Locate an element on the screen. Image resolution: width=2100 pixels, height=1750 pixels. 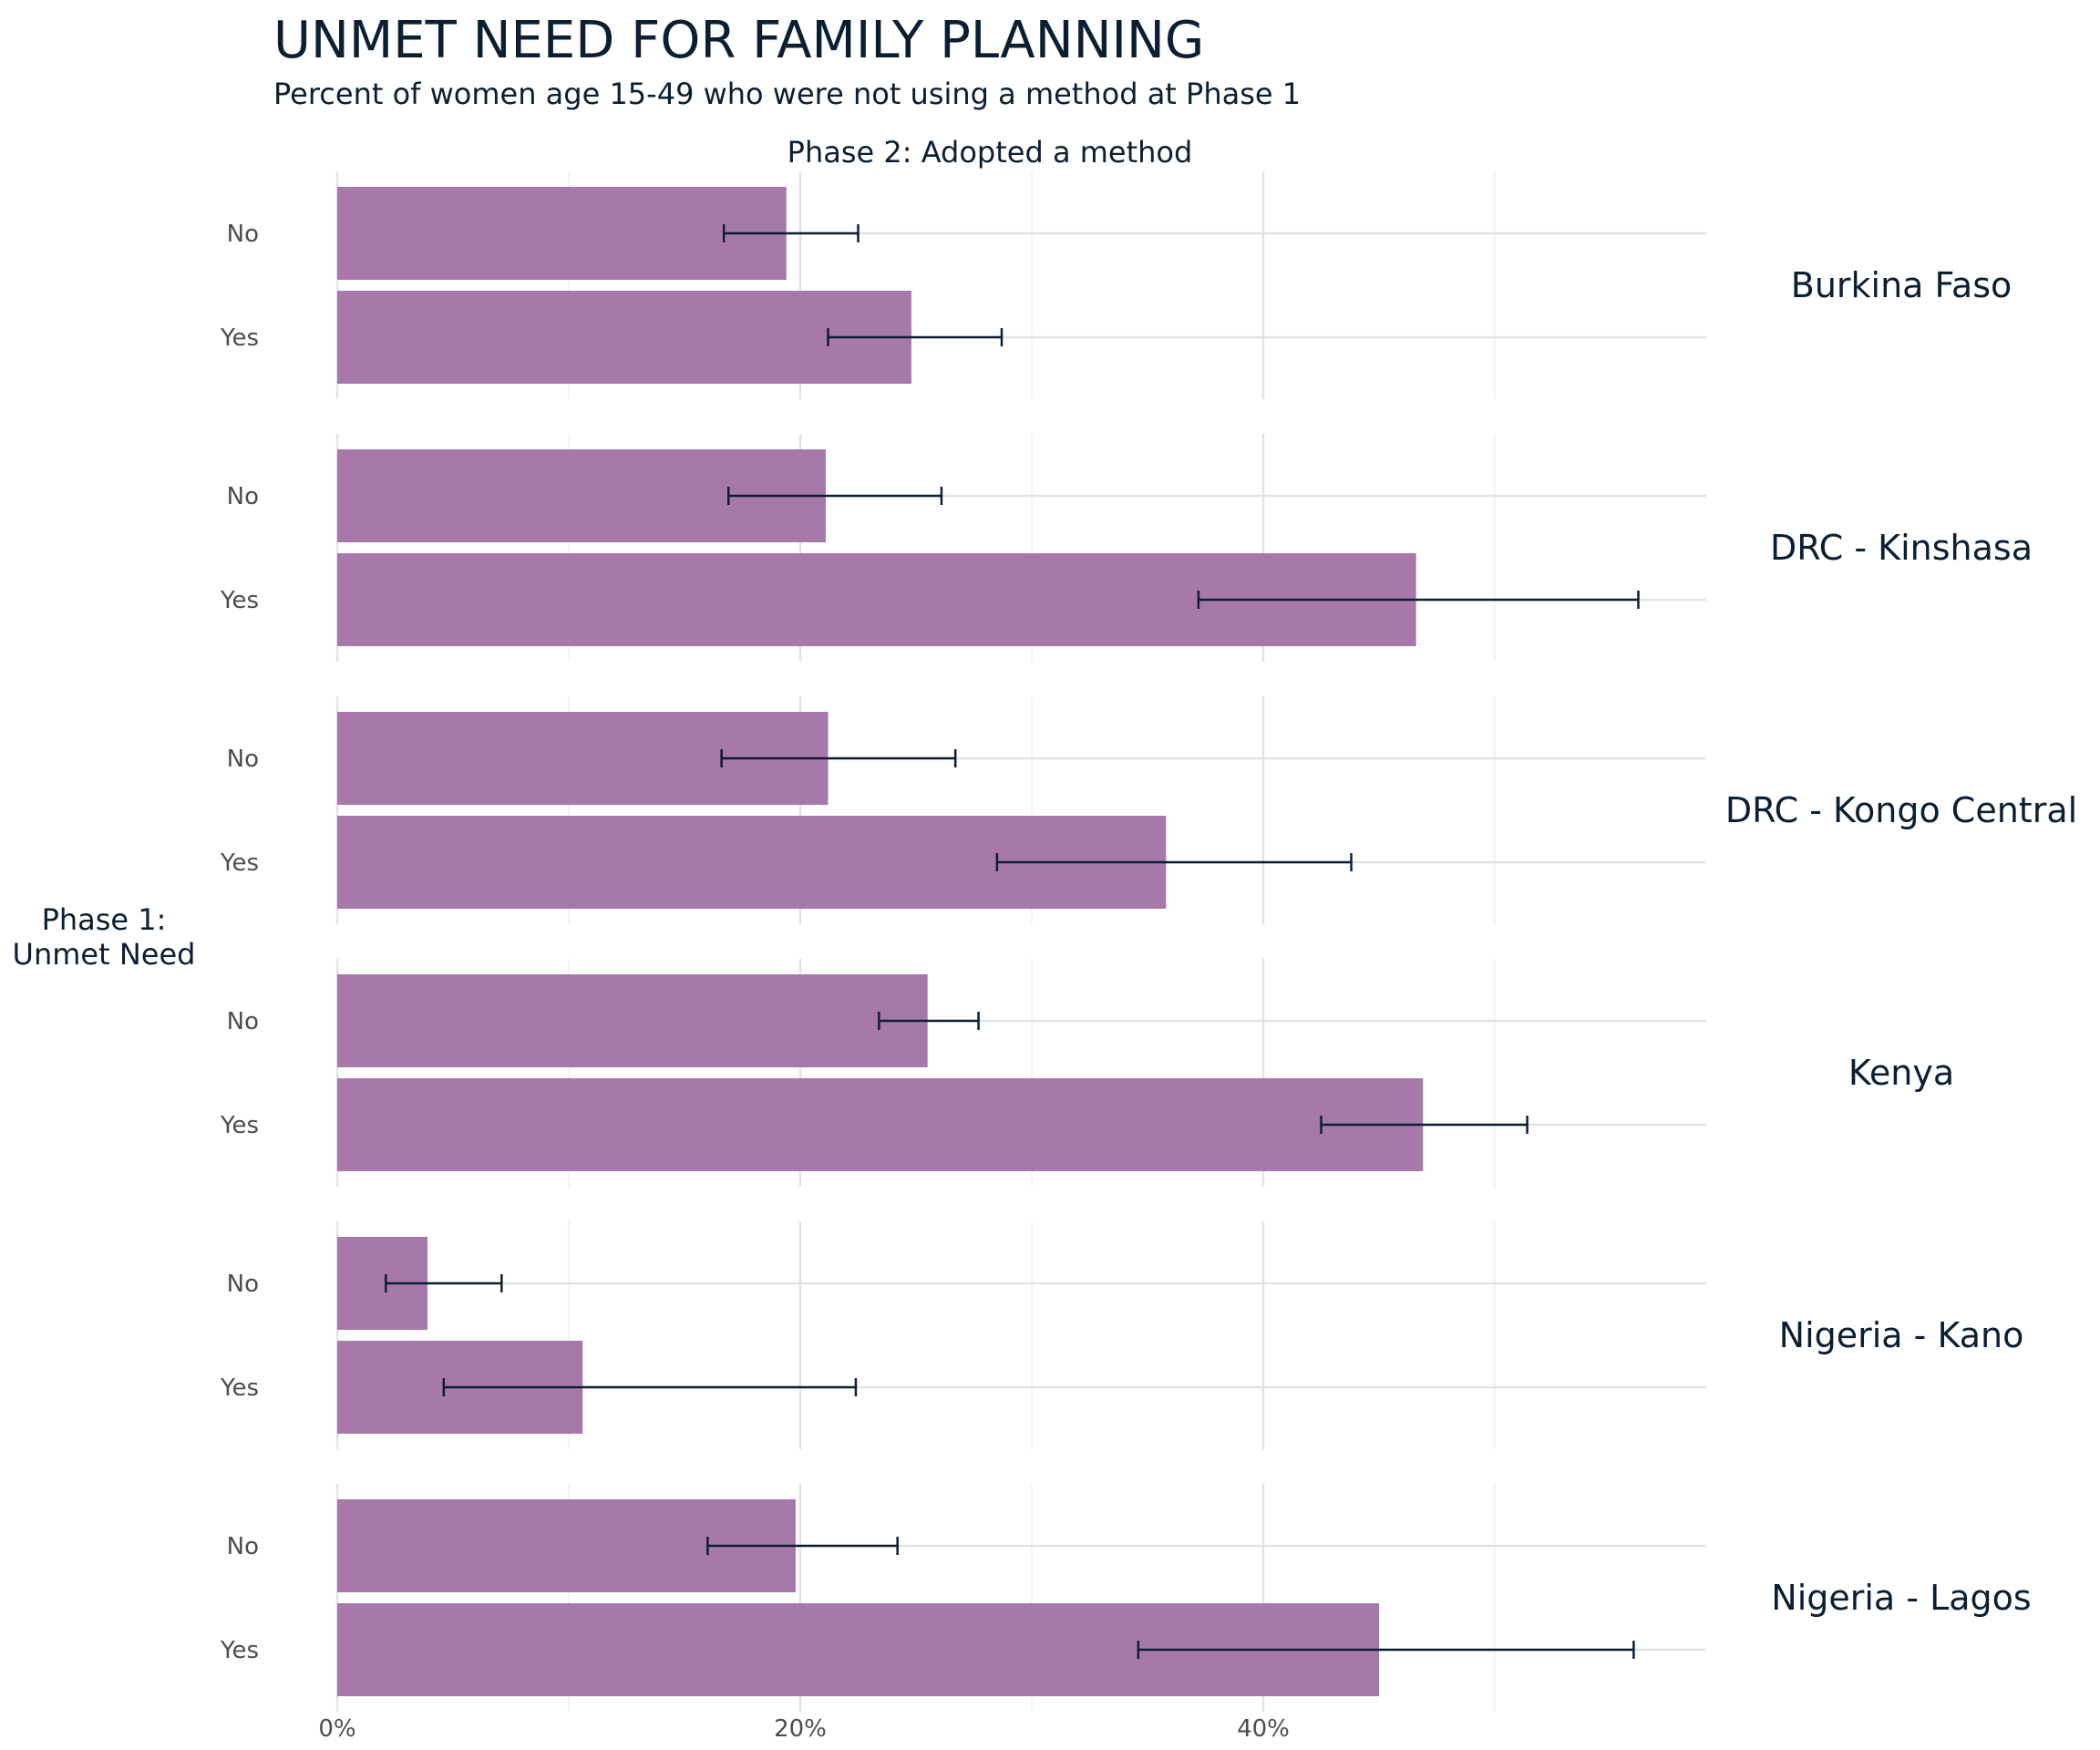
y-axis-label: Phase 1: Unmet Need is located at coordinates (105, 937).